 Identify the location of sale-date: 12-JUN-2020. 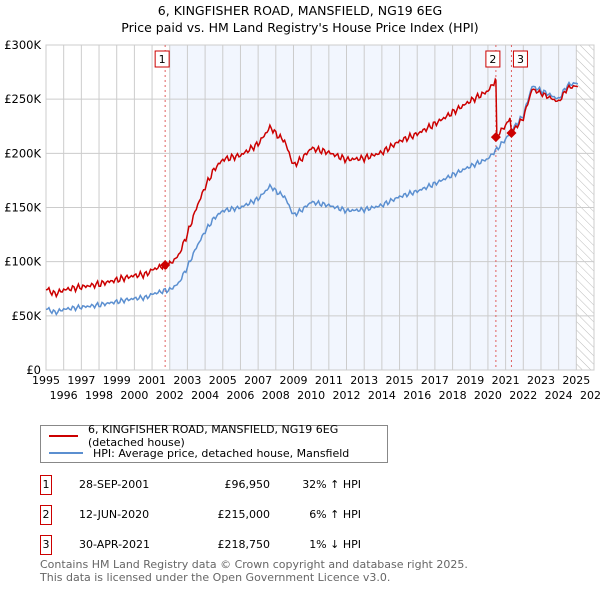
(114, 514).